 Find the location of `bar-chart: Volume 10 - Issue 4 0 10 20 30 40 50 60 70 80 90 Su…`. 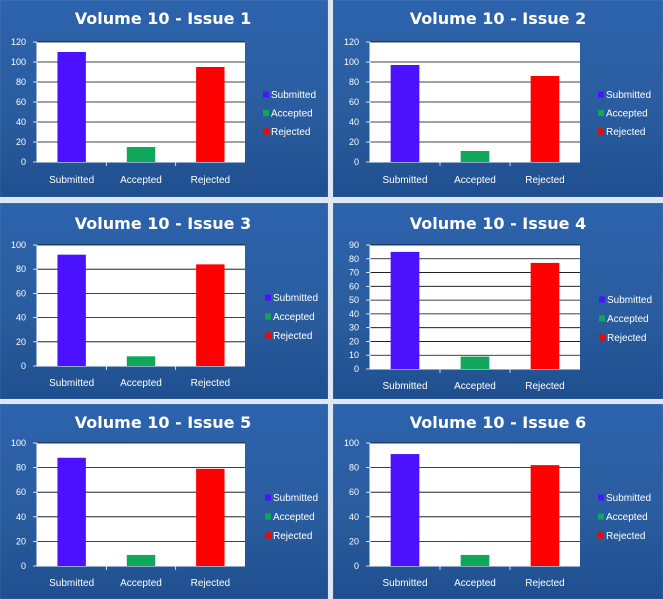

bar-chart: Volume 10 - Issue 4 0 10 20 30 40 50 60 70 80 90 Su… is located at coordinates (500, 303).